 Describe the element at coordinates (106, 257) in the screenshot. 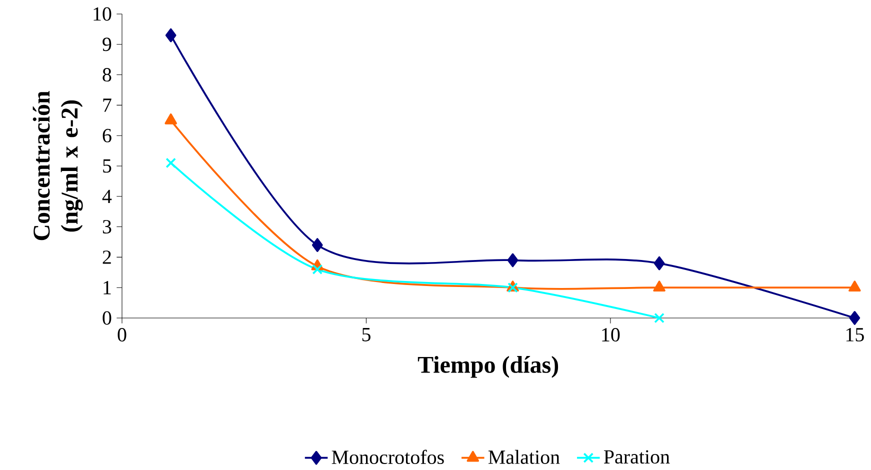

I see `y-tick-label: 2` at that location.